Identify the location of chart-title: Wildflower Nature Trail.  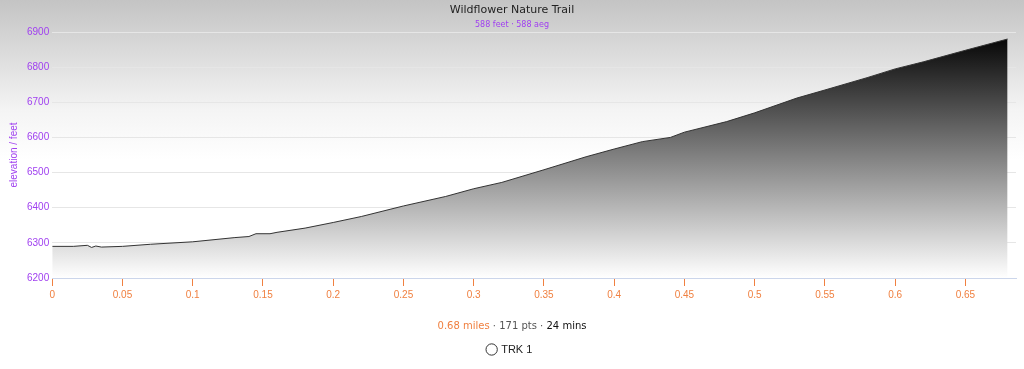
(512, 9).